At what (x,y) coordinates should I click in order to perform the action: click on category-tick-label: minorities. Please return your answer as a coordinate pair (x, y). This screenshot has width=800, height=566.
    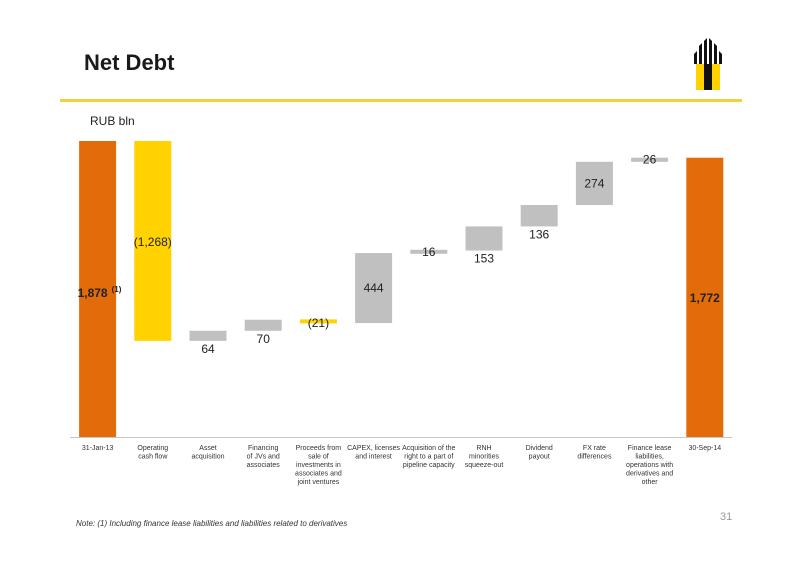
    Looking at the image, I should click on (484, 457).